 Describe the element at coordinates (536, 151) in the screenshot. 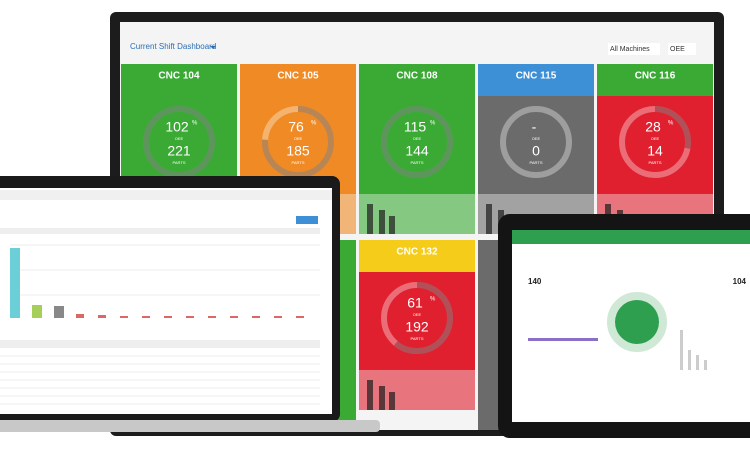

I see `parts-value: 0` at that location.